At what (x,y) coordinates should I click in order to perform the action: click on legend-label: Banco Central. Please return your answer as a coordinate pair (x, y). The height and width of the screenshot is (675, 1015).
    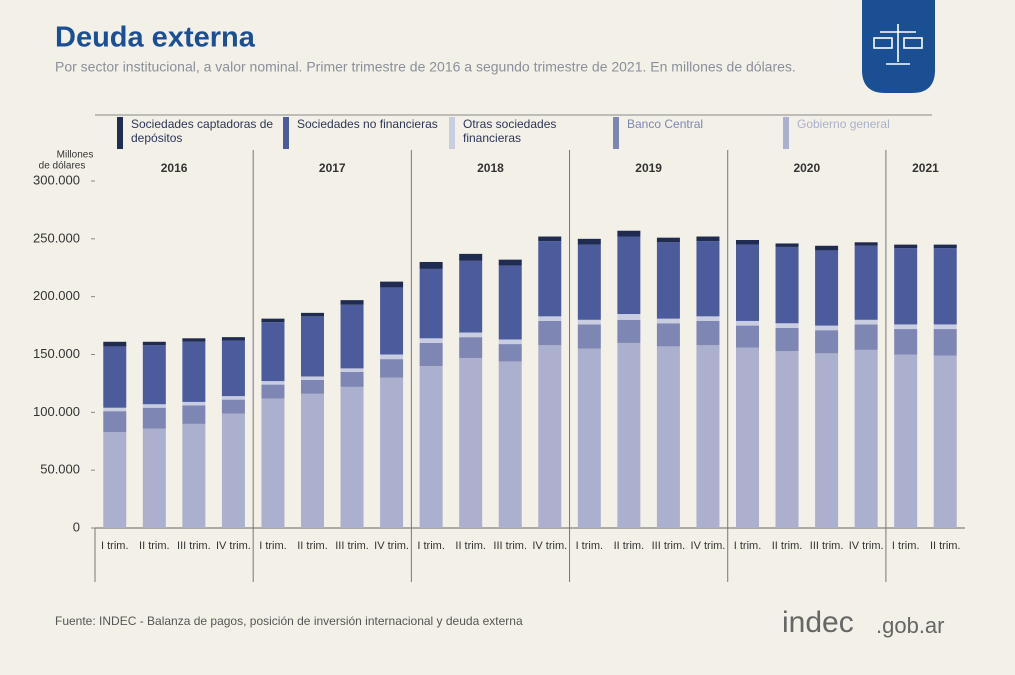
    Looking at the image, I should click on (665, 124).